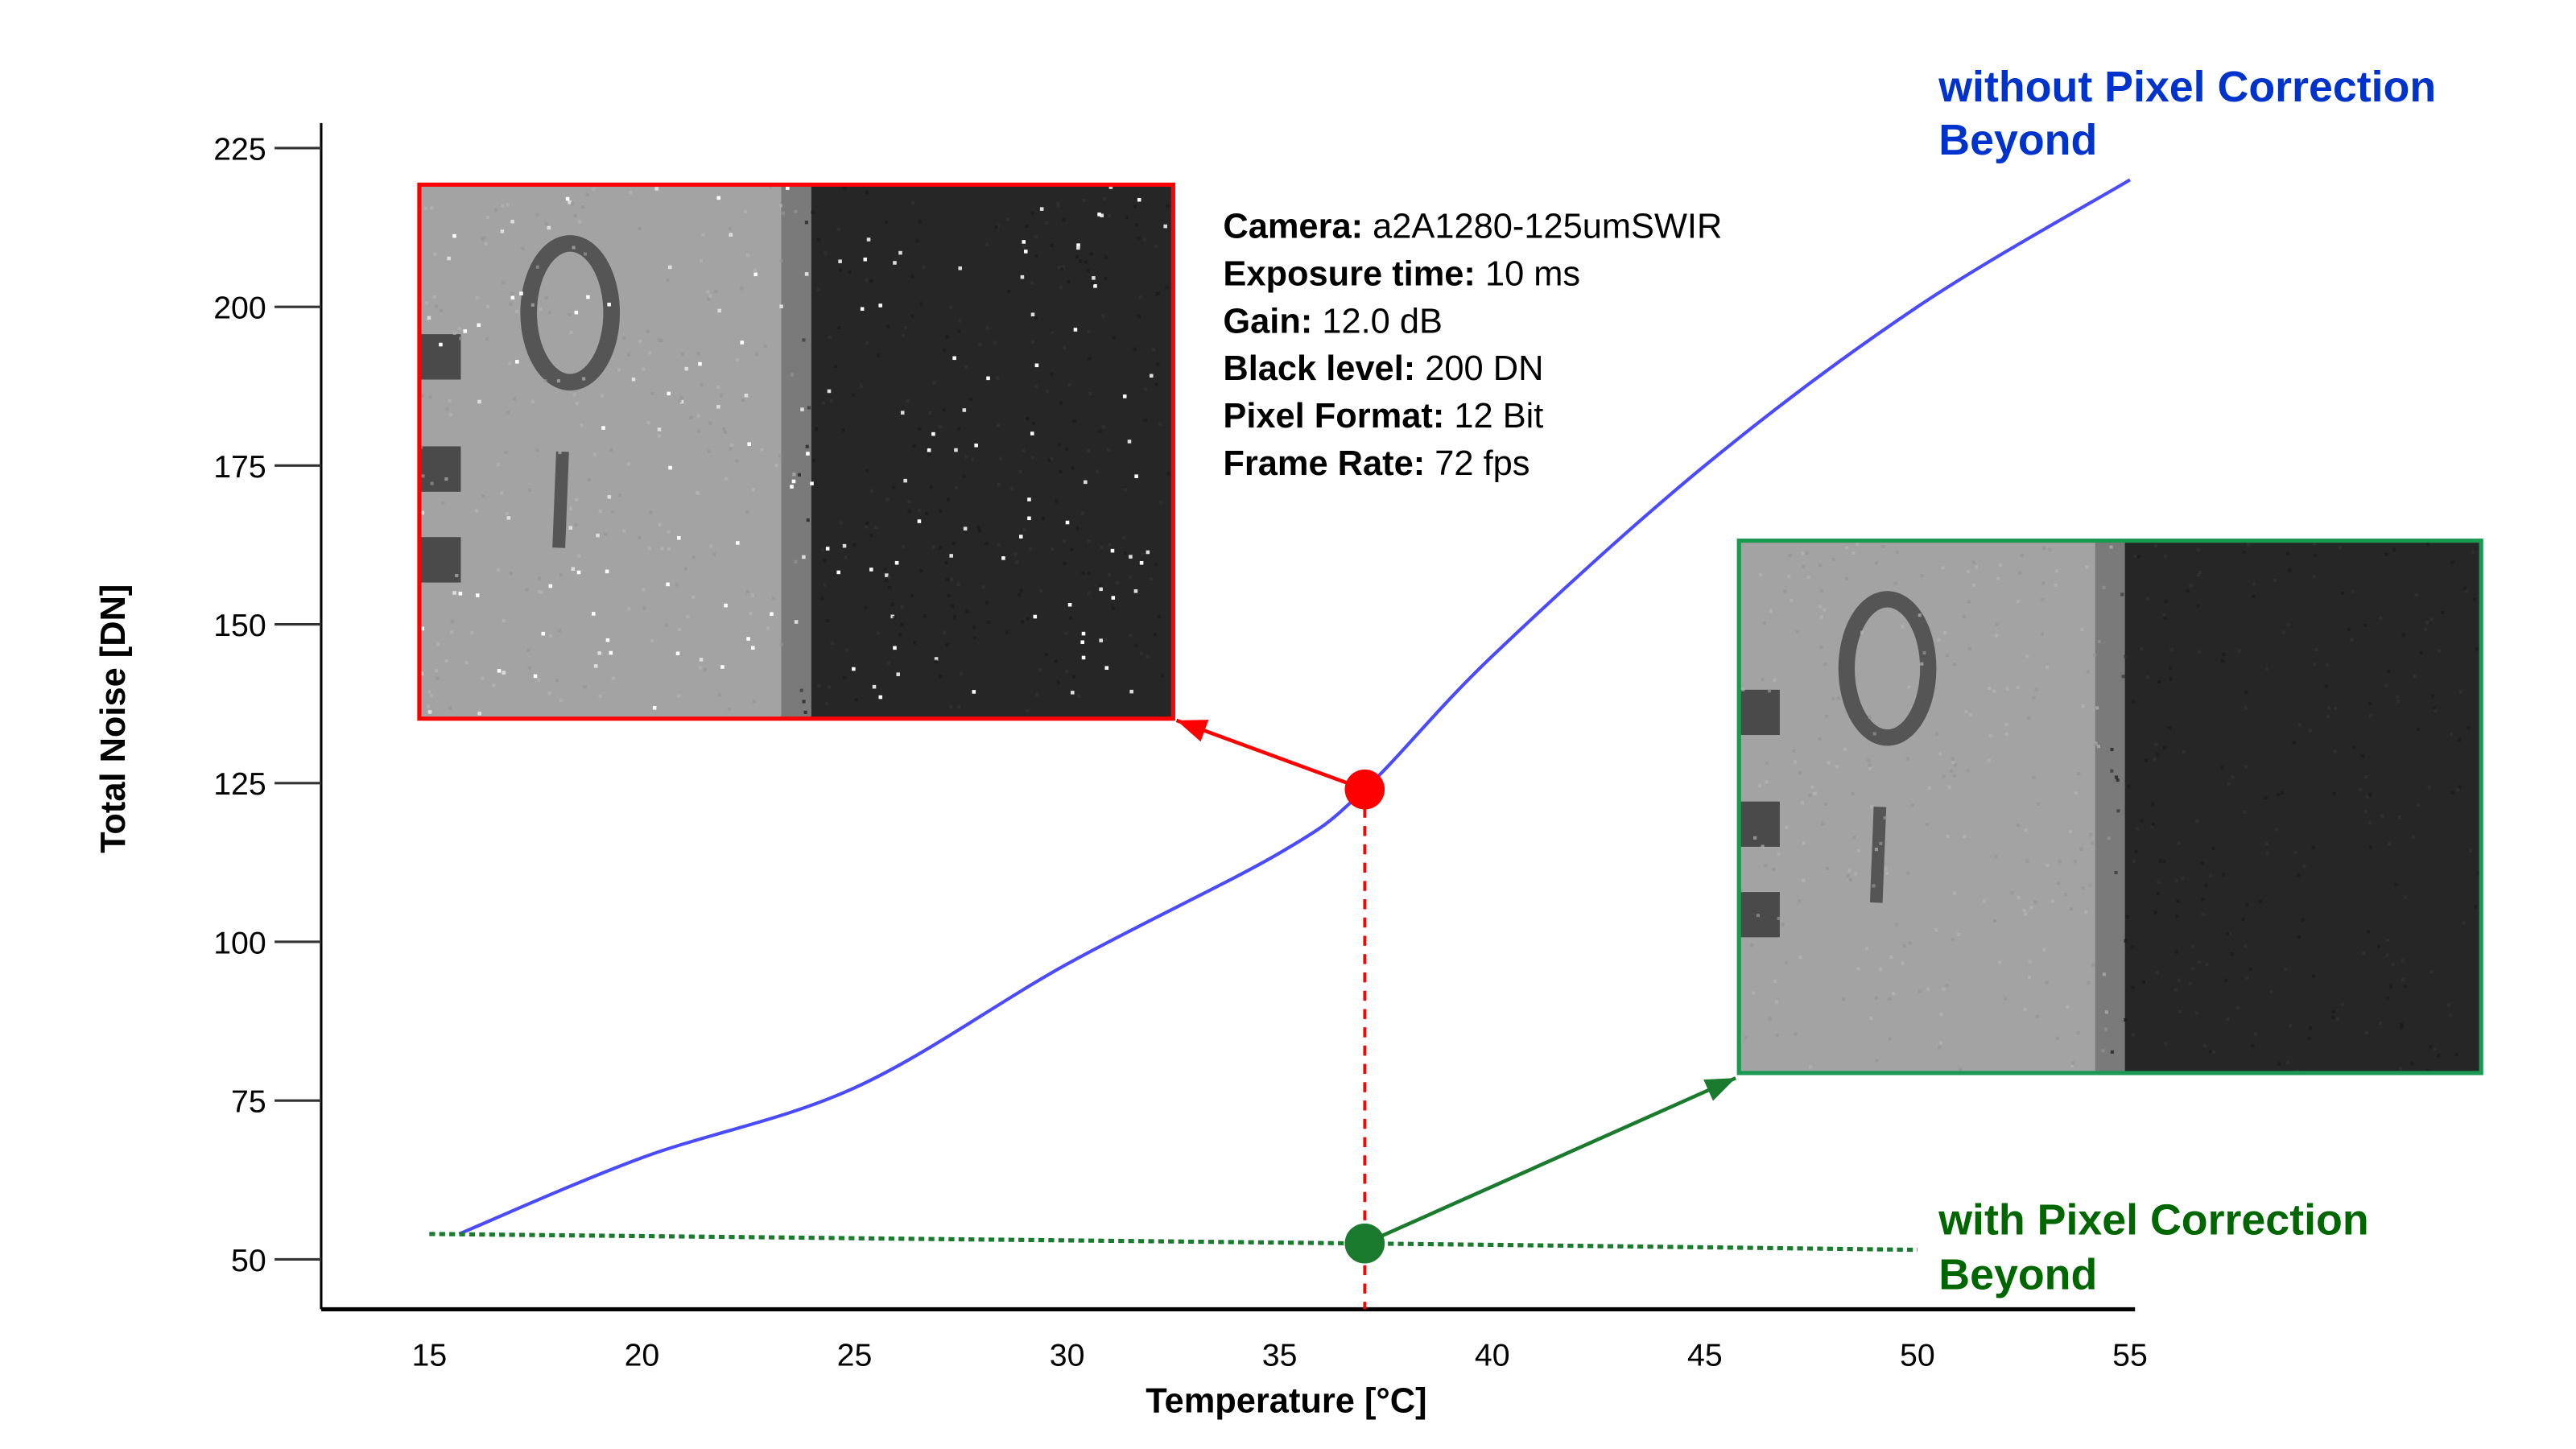 This screenshot has width=2576, height=1449. I want to click on target-mark, so click(440, 357).